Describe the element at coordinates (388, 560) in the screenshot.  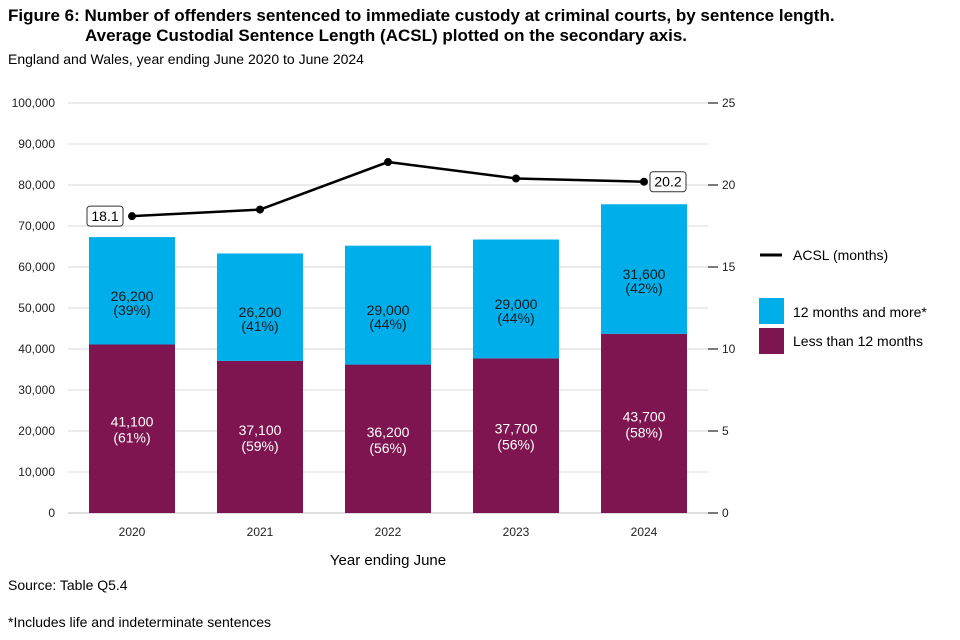
I see `x-axis-title: Year ending June` at that location.